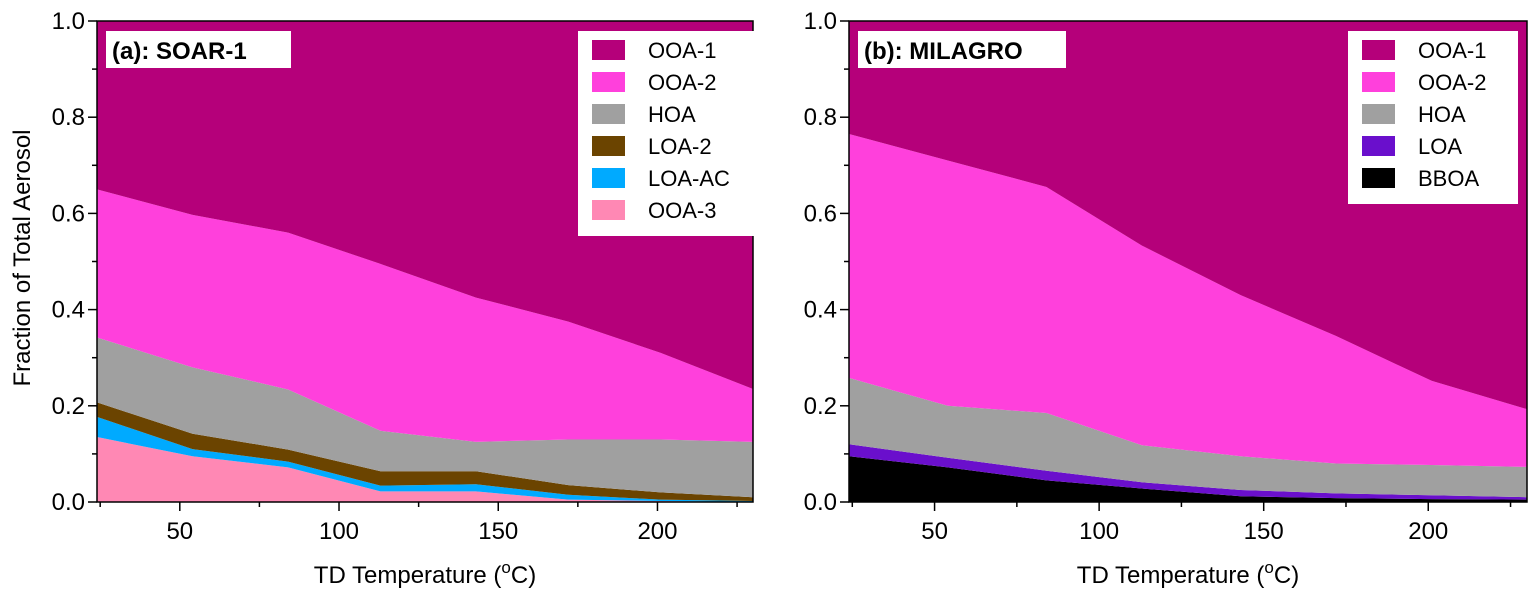  Describe the element at coordinates (1188, 479) in the screenshot. I see `area-bboa` at that location.